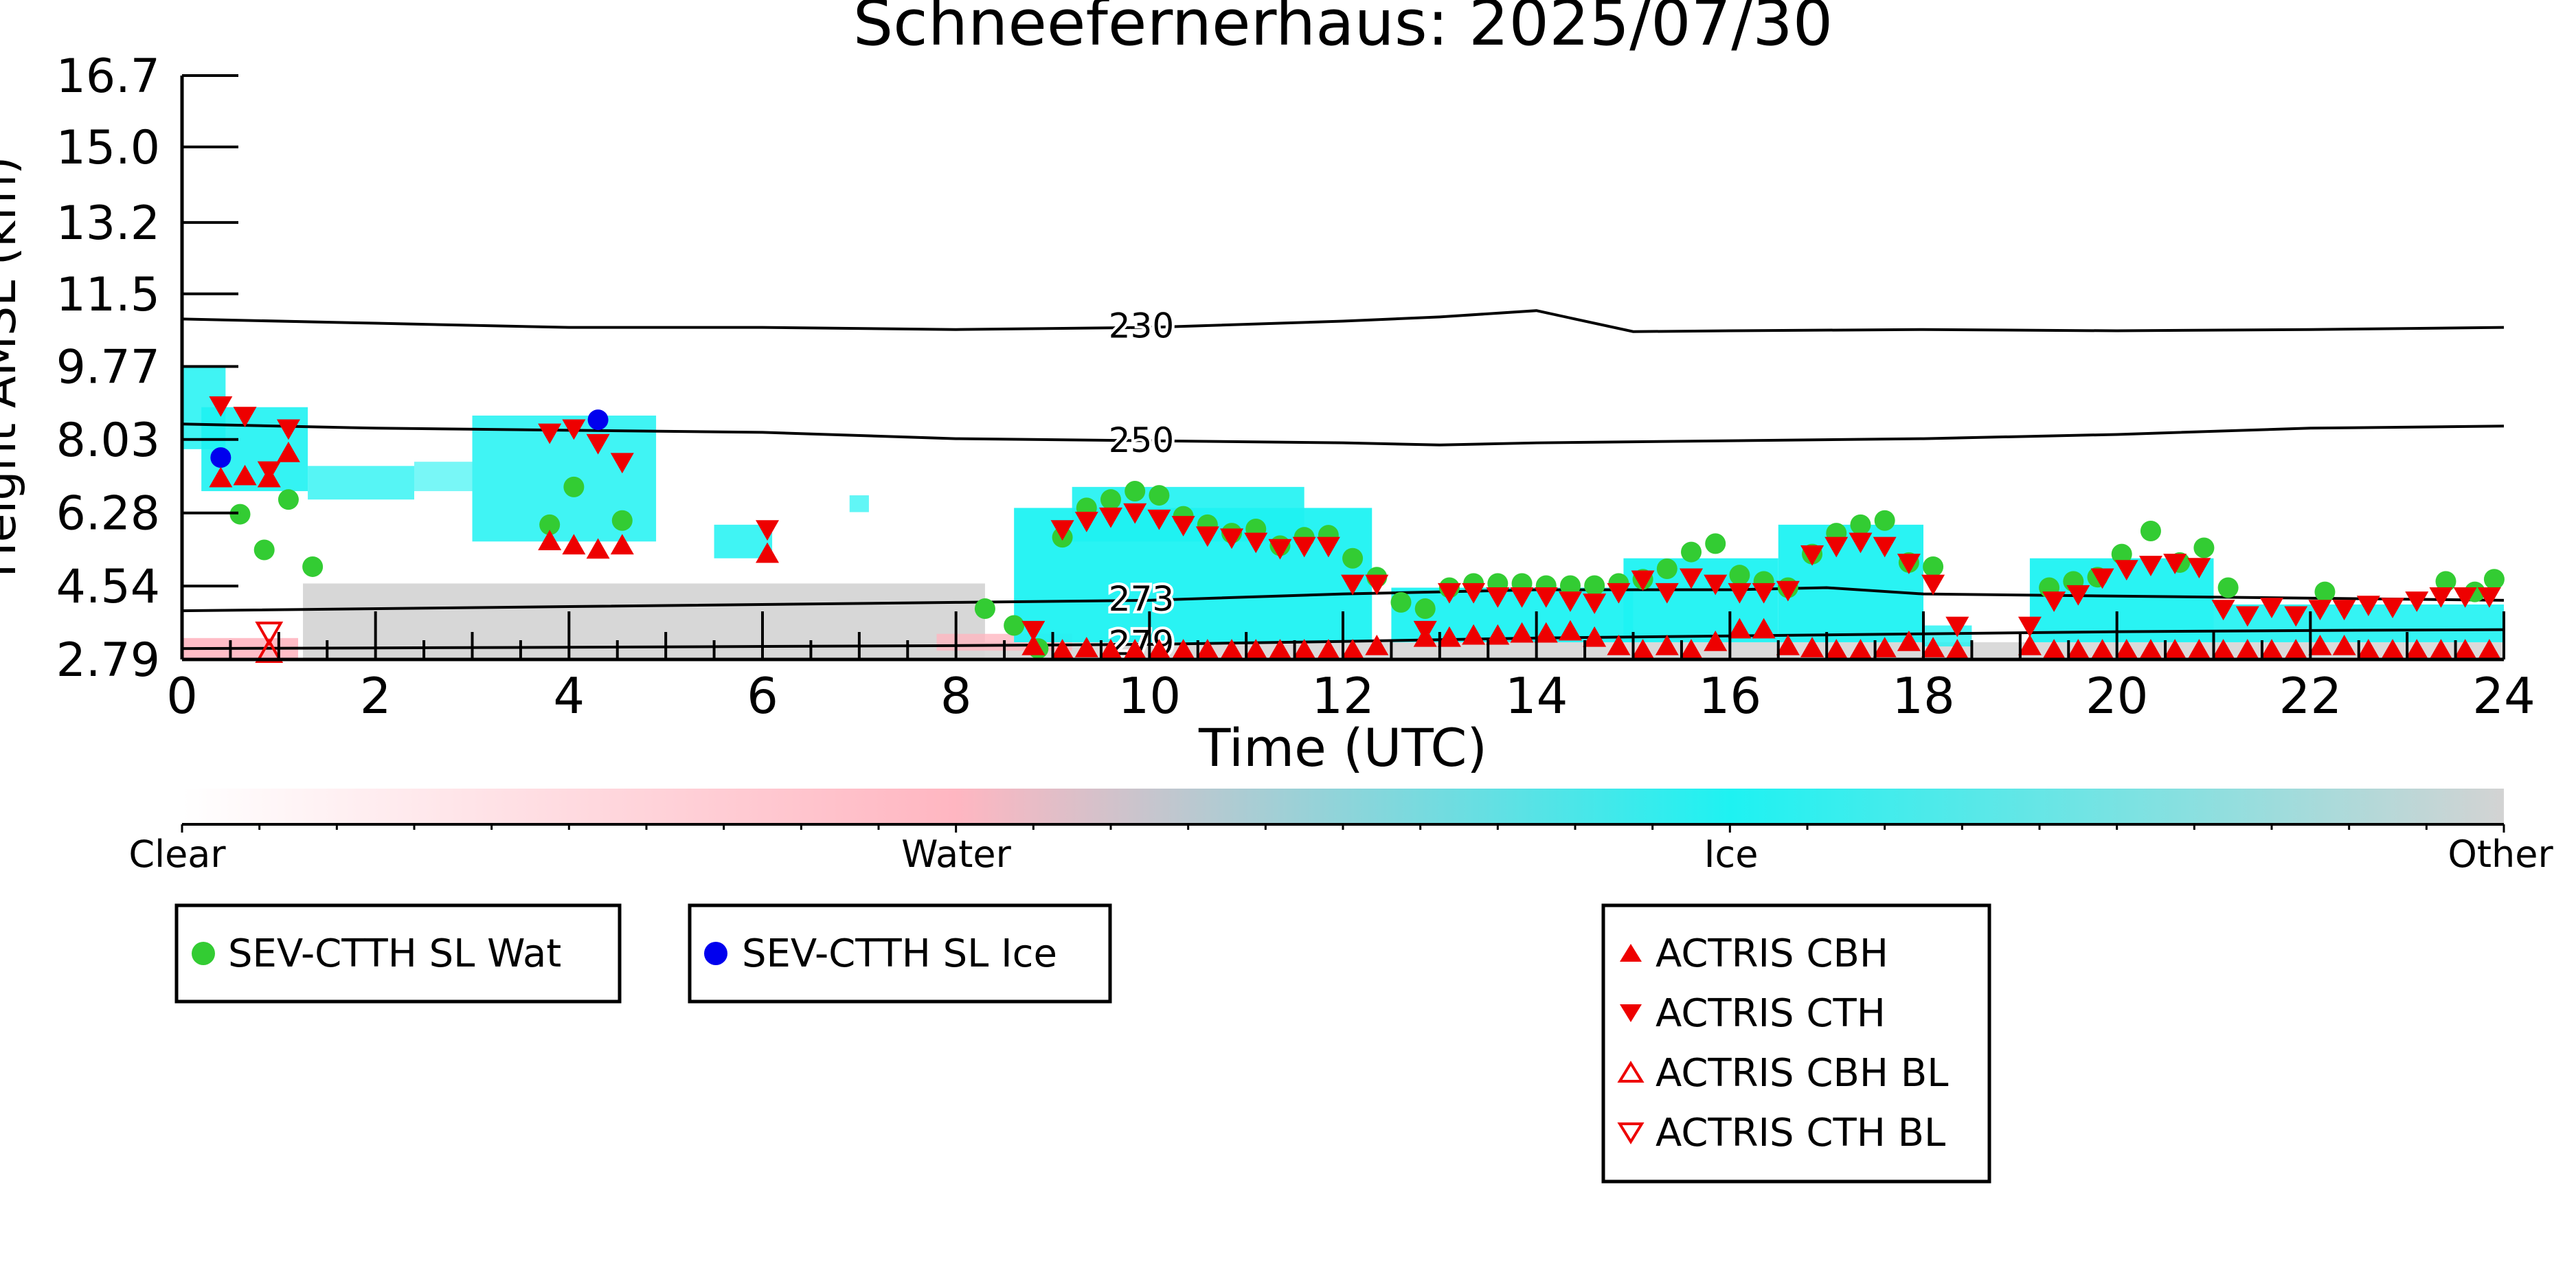 Image resolution: width=2576 pixels, height=1288 pixels. Describe the element at coordinates (956, 854) in the screenshot. I see `colorbar-label-water: Water` at that location.